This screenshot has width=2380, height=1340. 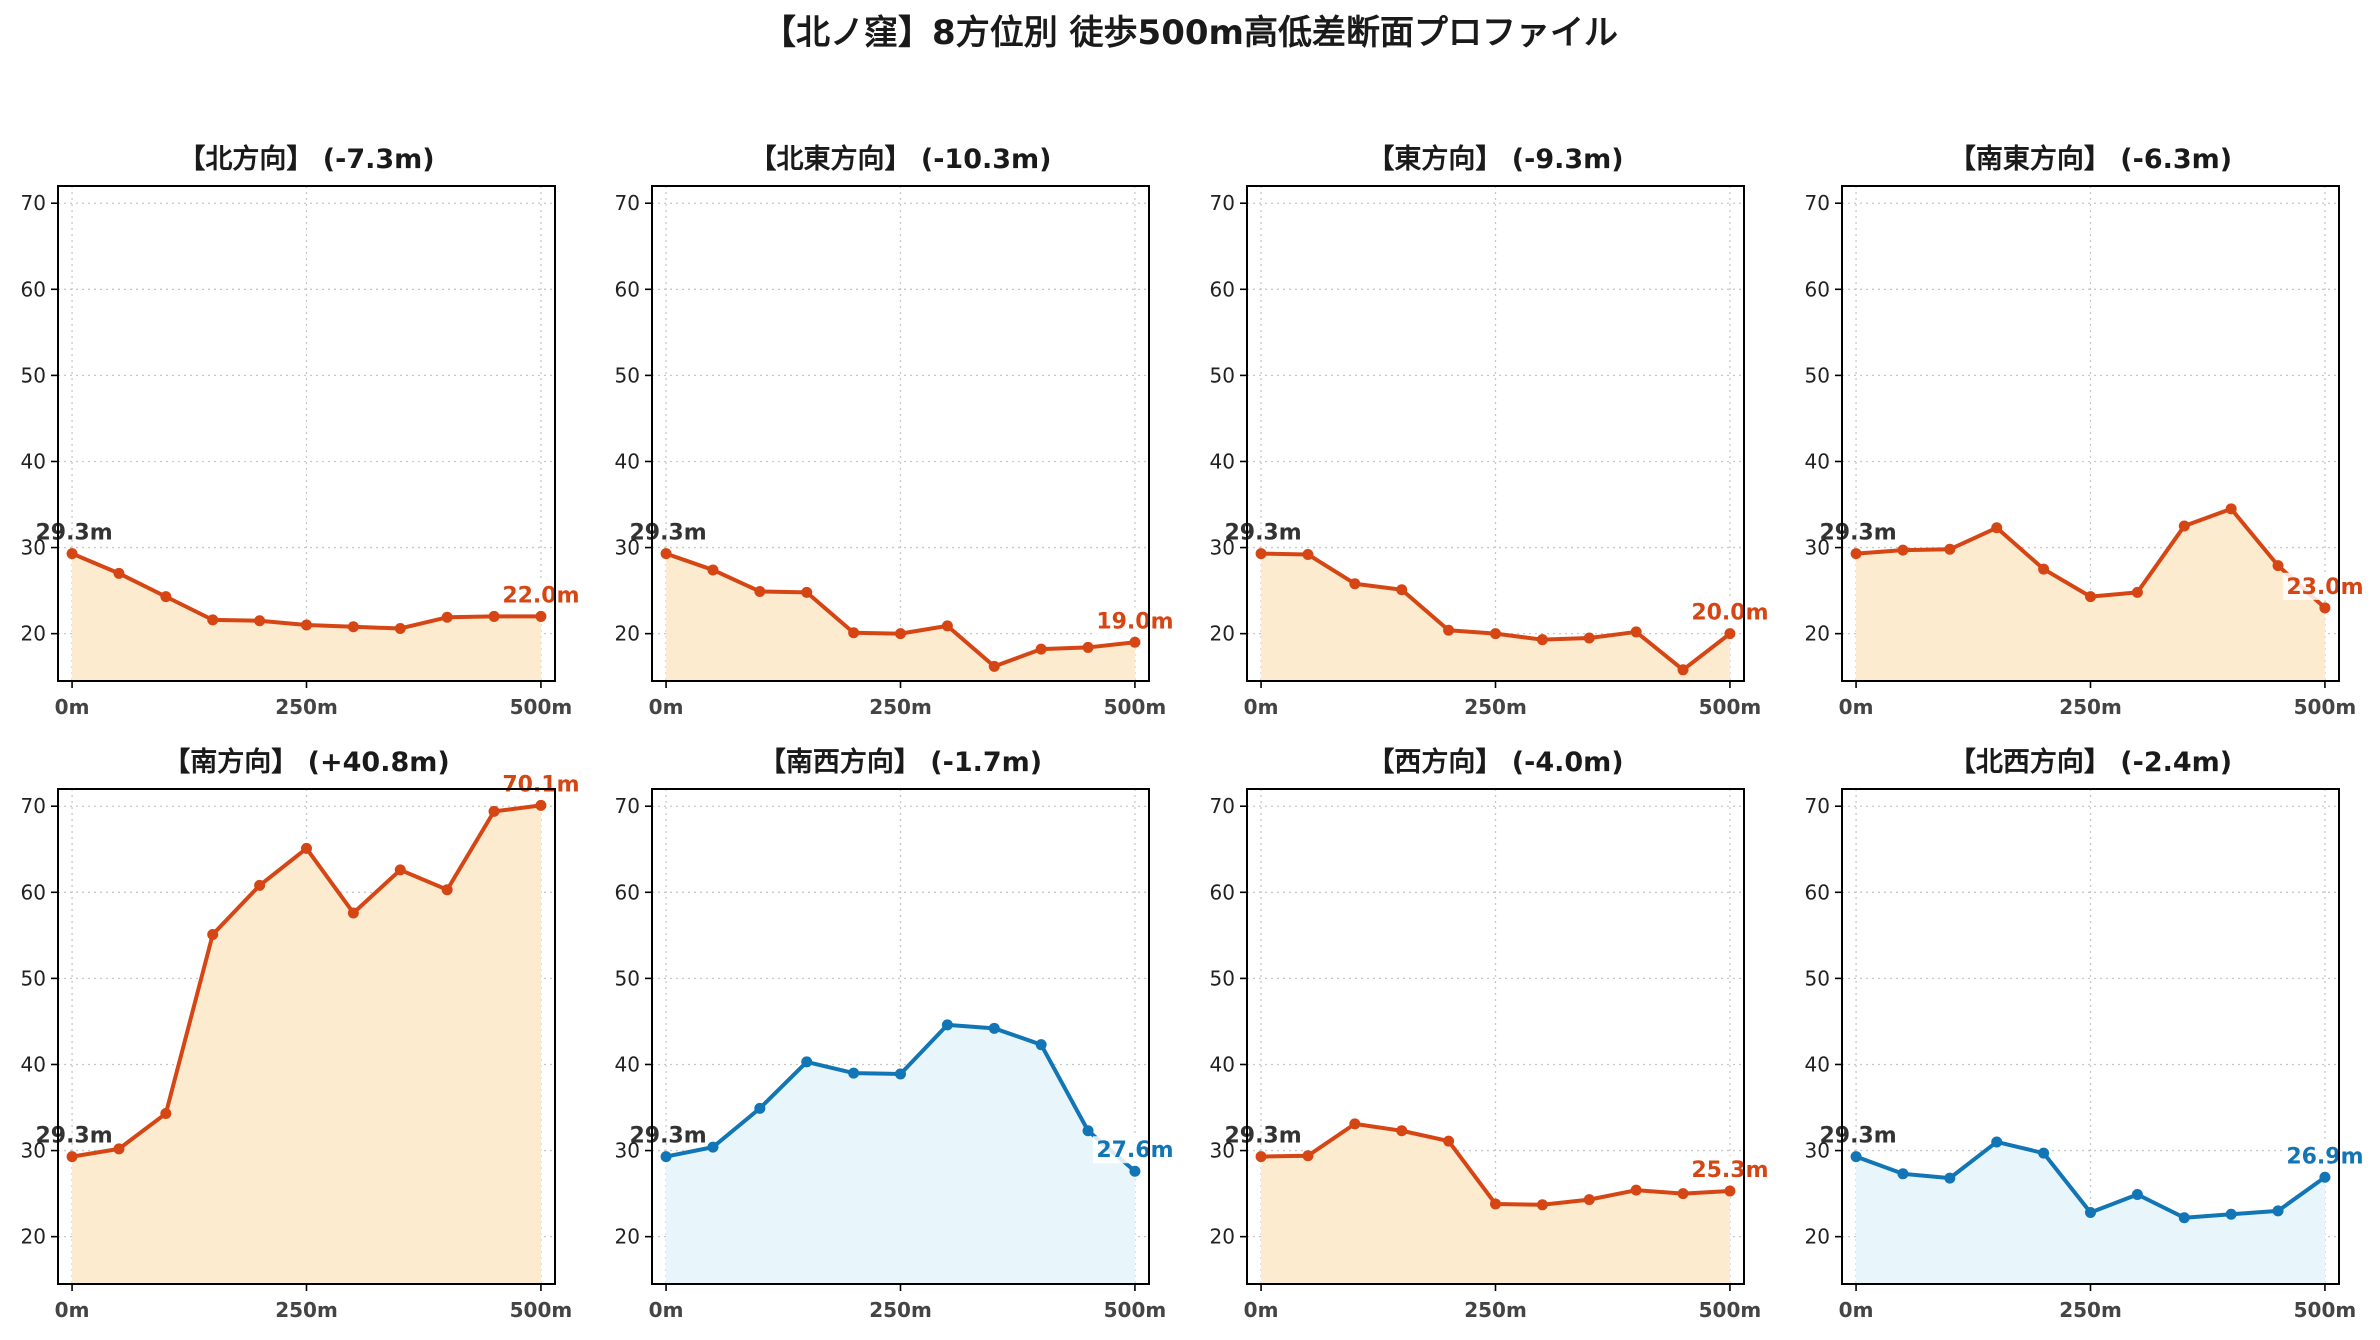 I want to click on end-elevation-label: 20.0m, so click(x=1729, y=613).